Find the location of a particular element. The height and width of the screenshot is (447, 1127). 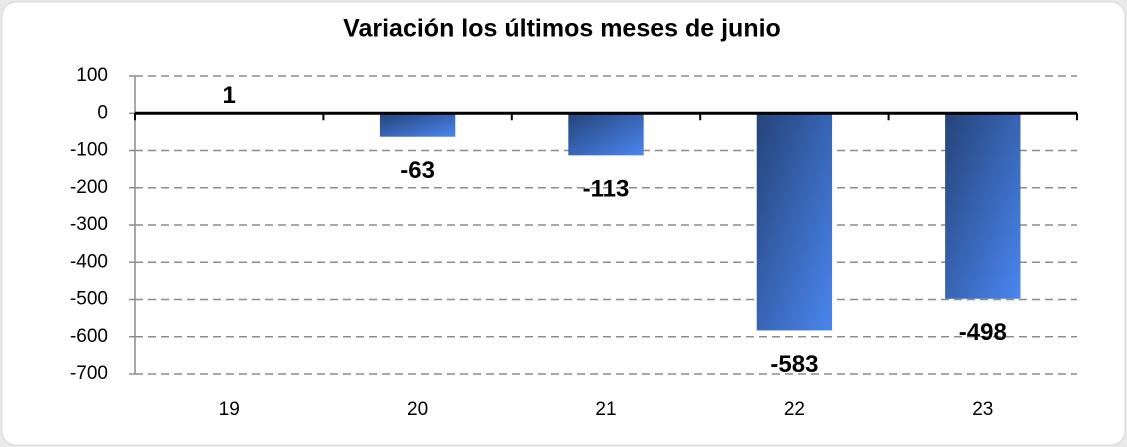

data-label: -583 is located at coordinates (794, 364).